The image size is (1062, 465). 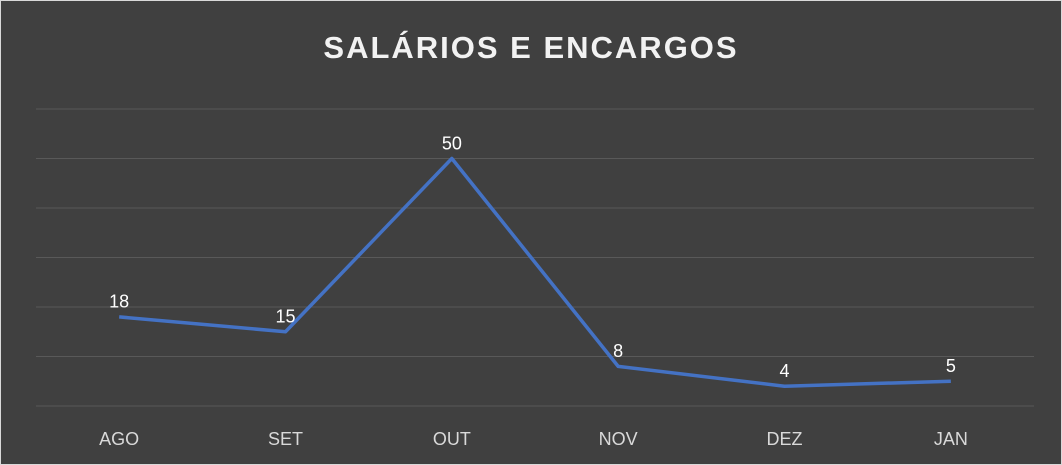 What do you see at coordinates (119, 302) in the screenshot?
I see `data-label: 18` at bounding box center [119, 302].